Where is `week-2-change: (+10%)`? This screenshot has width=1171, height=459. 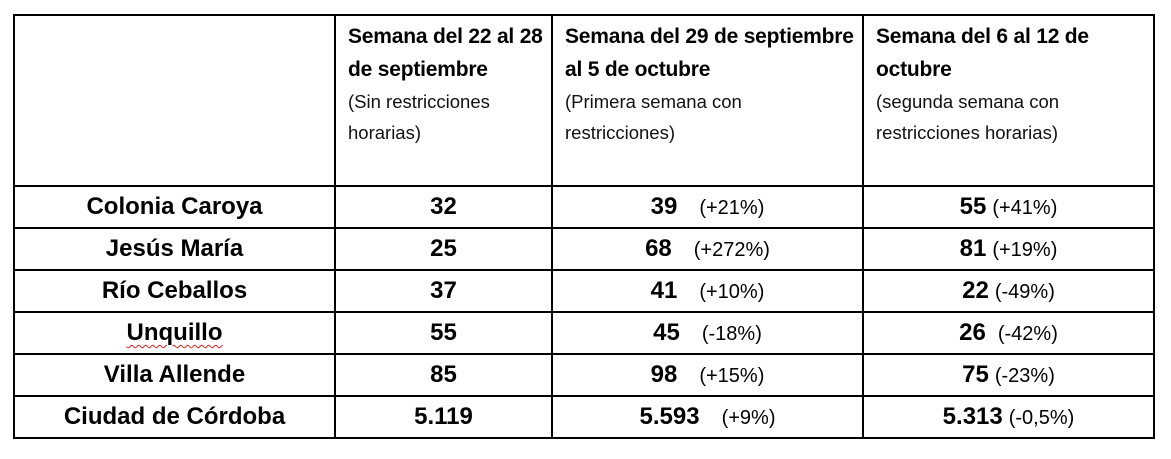
week-2-change: (+10%) is located at coordinates (732, 292).